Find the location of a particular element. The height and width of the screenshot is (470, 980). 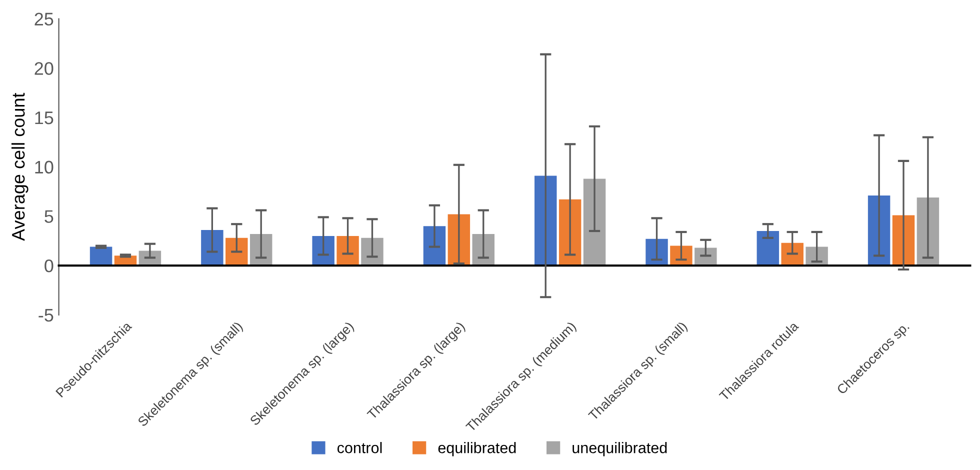

legend-label: unequilibrated is located at coordinates (619, 449).